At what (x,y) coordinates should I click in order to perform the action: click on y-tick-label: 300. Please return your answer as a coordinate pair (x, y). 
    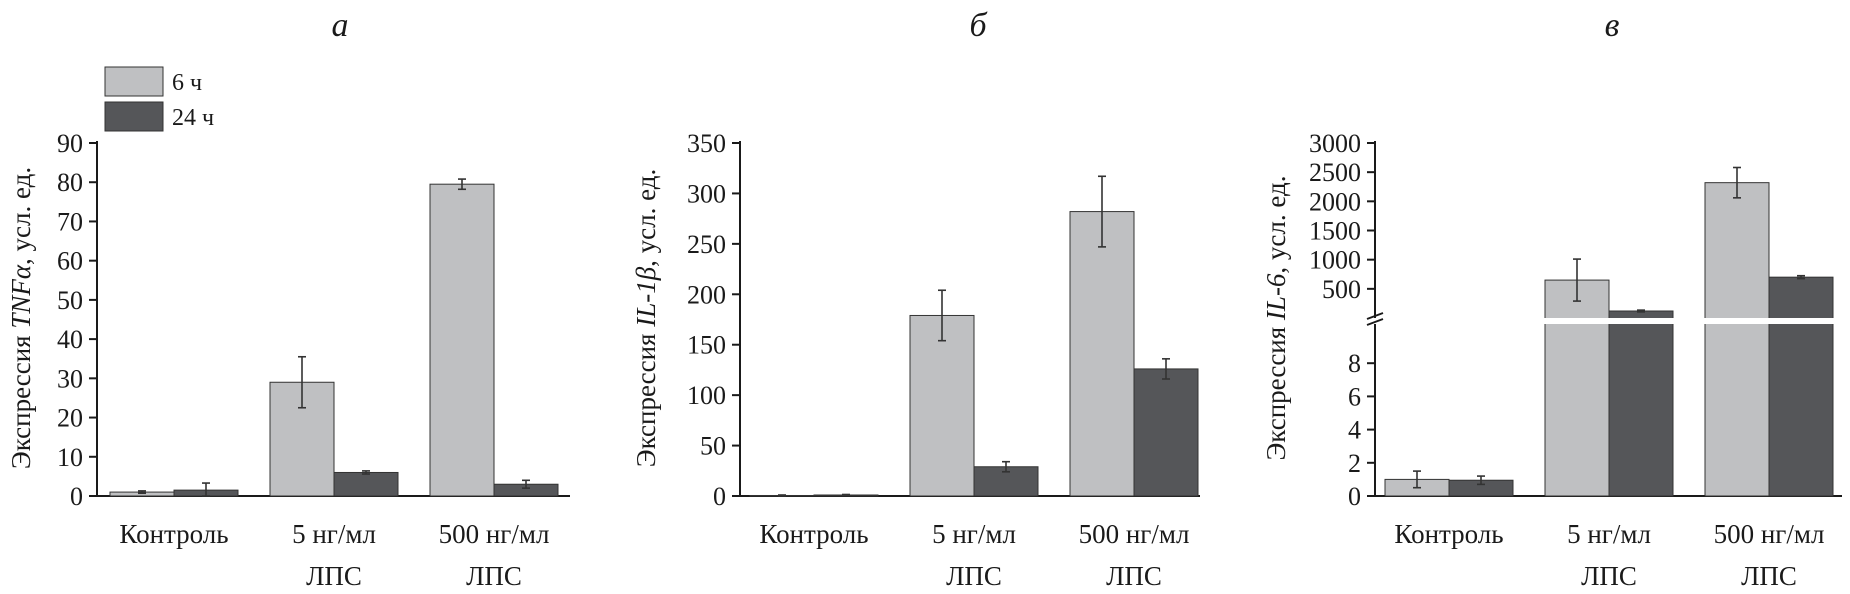
    Looking at the image, I should click on (706, 193).